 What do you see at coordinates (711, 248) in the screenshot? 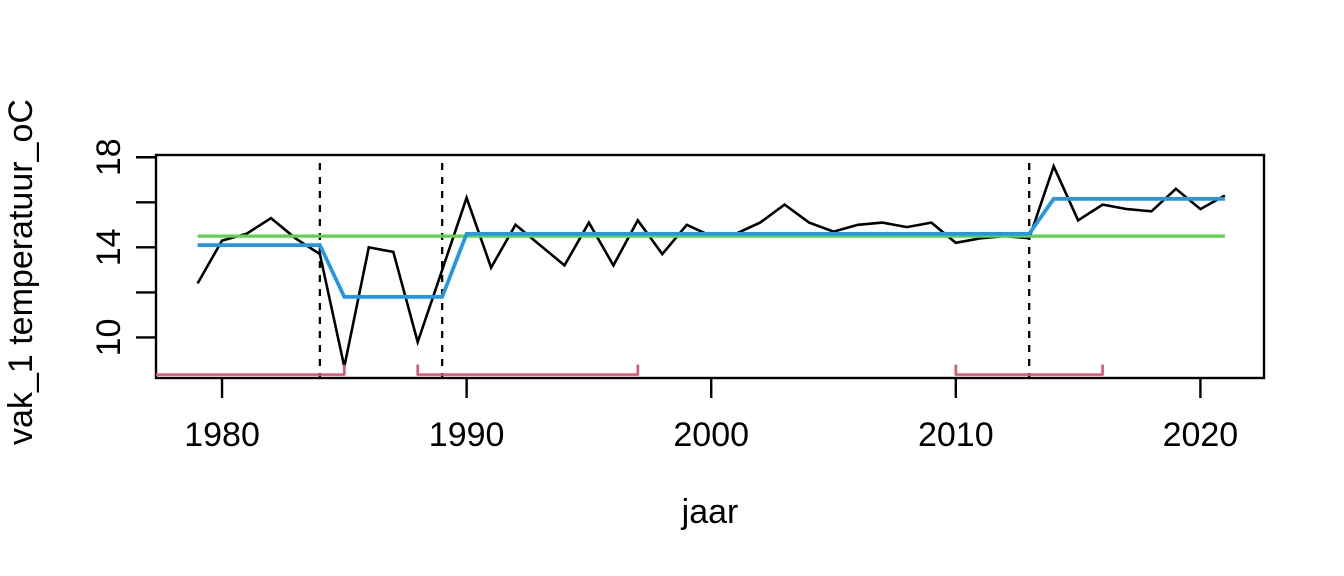
I see `changepoint-segment-means-line` at bounding box center [711, 248].